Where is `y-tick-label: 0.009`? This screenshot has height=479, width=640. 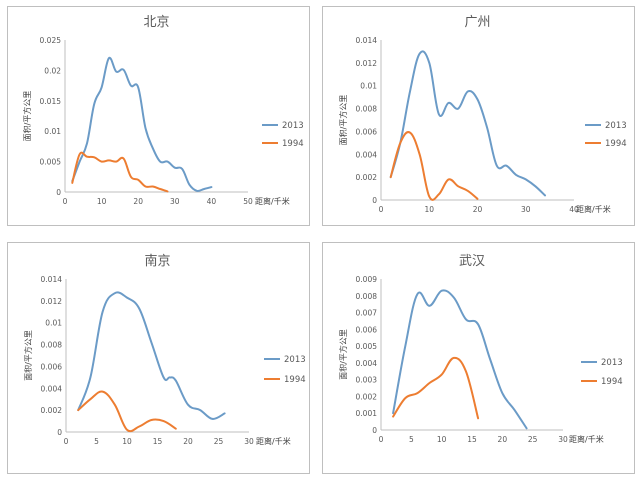 y-tick-label: 0.009 is located at coordinates (367, 279).